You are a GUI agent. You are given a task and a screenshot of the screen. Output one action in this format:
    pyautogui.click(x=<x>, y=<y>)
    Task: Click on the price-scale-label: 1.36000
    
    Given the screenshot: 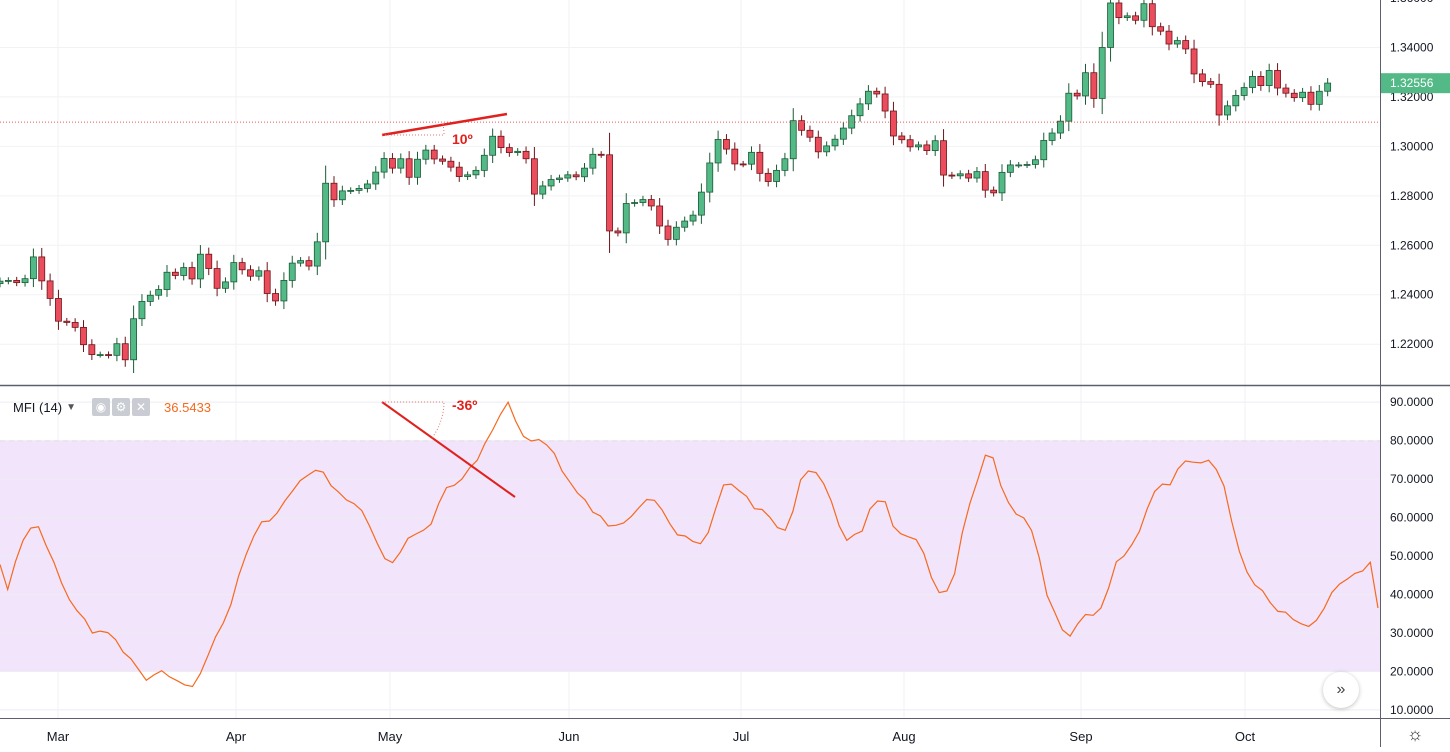 What is the action you would take?
    pyautogui.click(x=1412, y=2)
    